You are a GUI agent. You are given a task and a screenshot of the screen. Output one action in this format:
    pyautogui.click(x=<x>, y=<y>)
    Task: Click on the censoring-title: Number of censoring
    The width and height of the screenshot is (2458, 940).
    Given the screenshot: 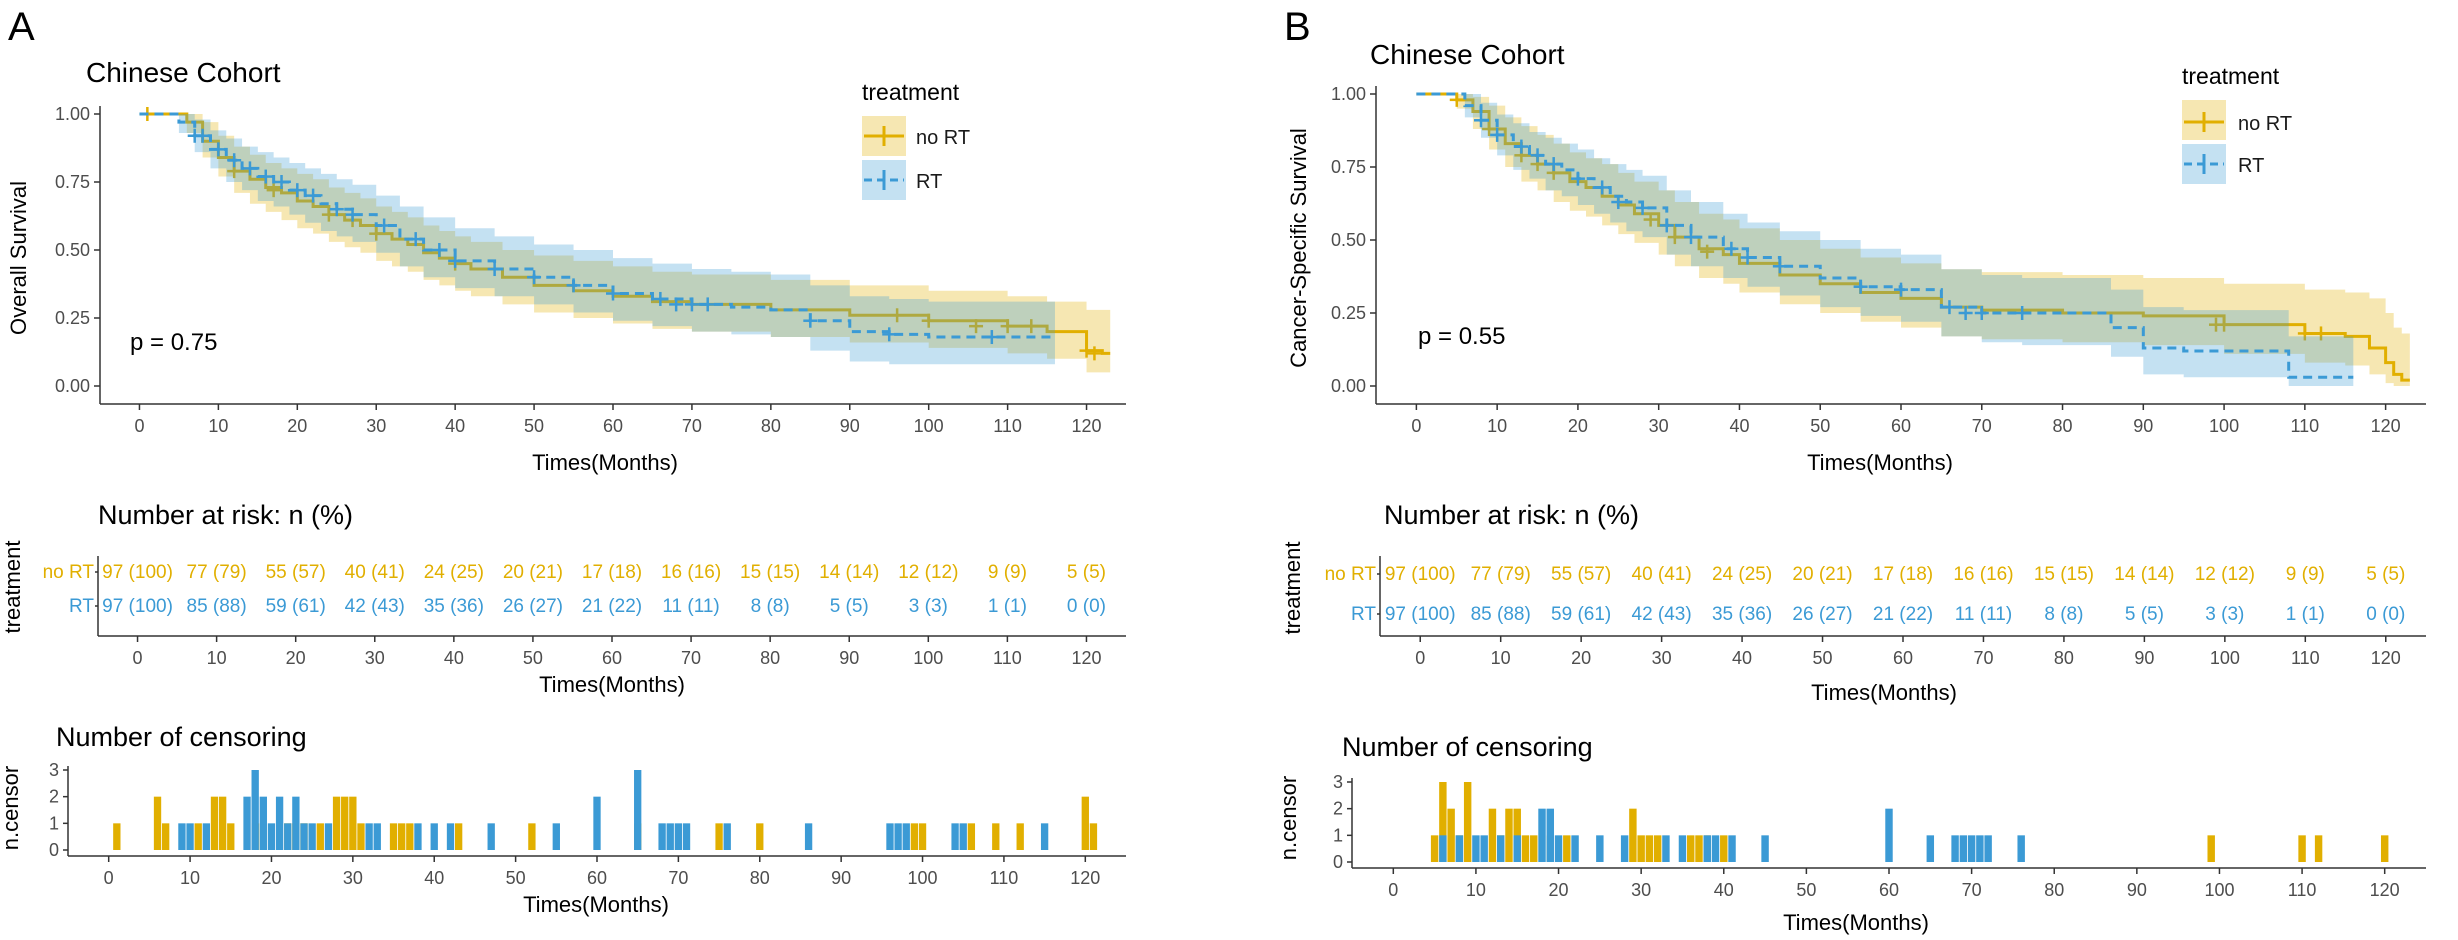 What is the action you would take?
    pyautogui.click(x=1467, y=747)
    